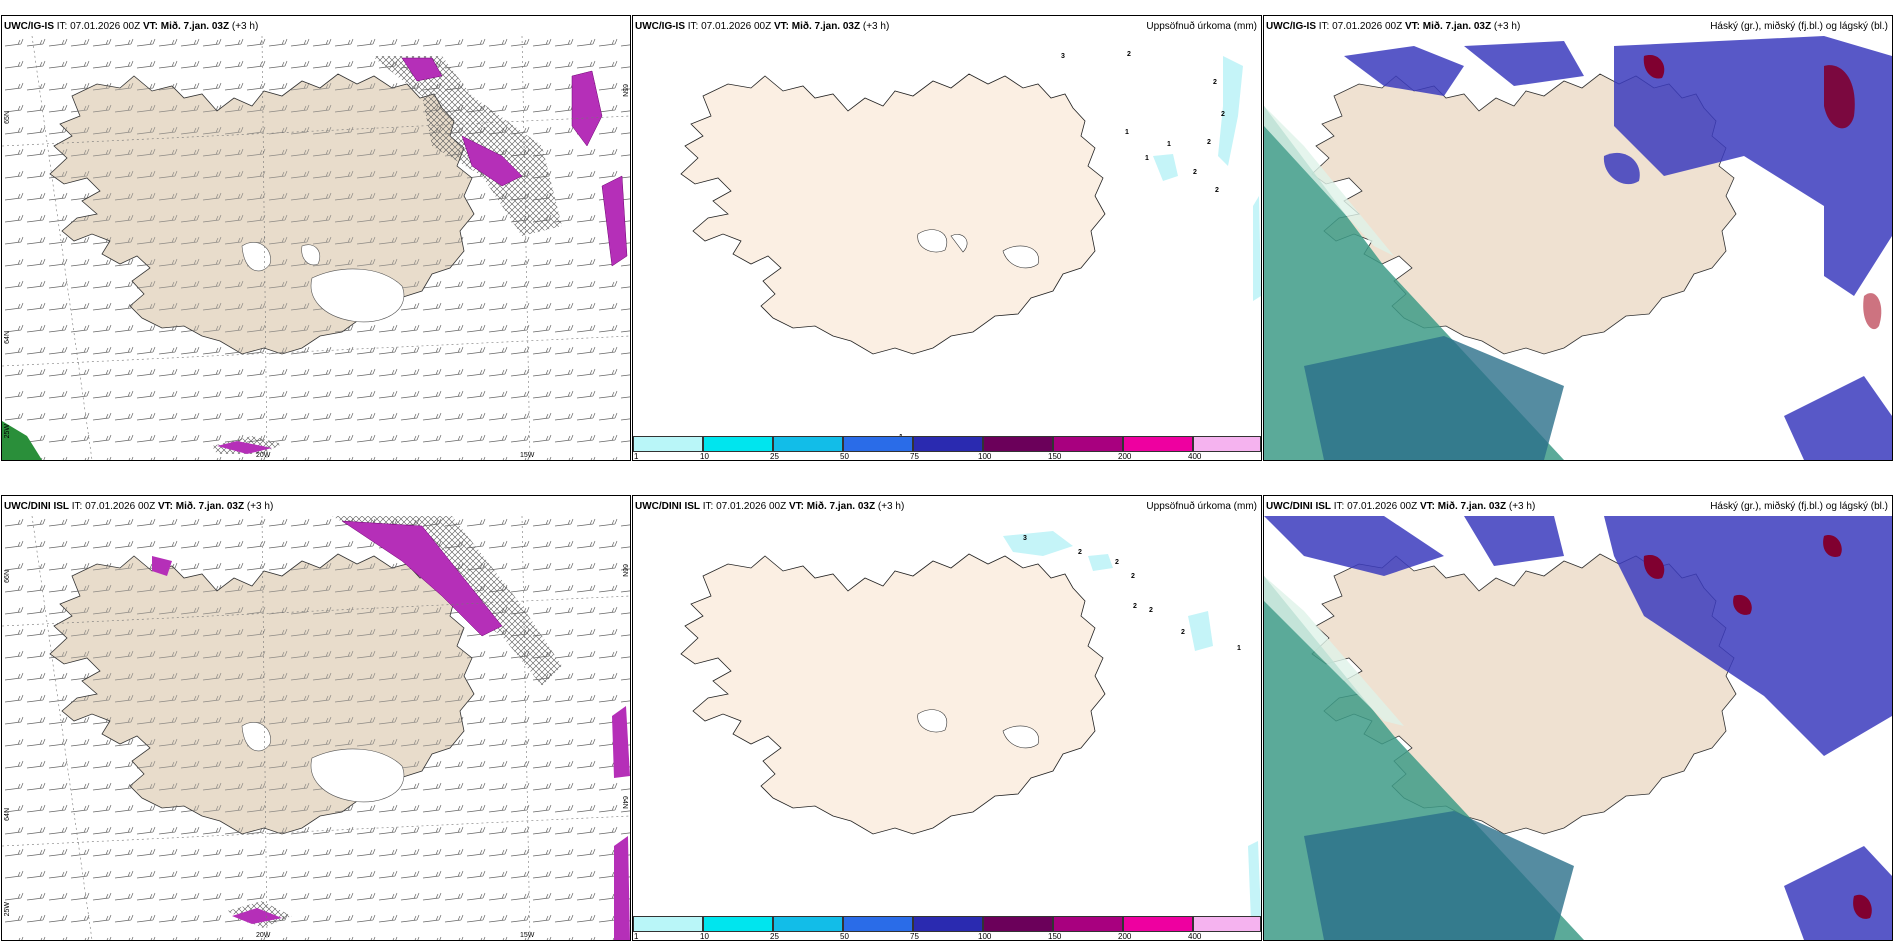 Image resolution: width=1900 pixels, height=950 pixels. Describe the element at coordinates (624, 90) in the screenshot. I see `lat-label-right: 65N` at that location.